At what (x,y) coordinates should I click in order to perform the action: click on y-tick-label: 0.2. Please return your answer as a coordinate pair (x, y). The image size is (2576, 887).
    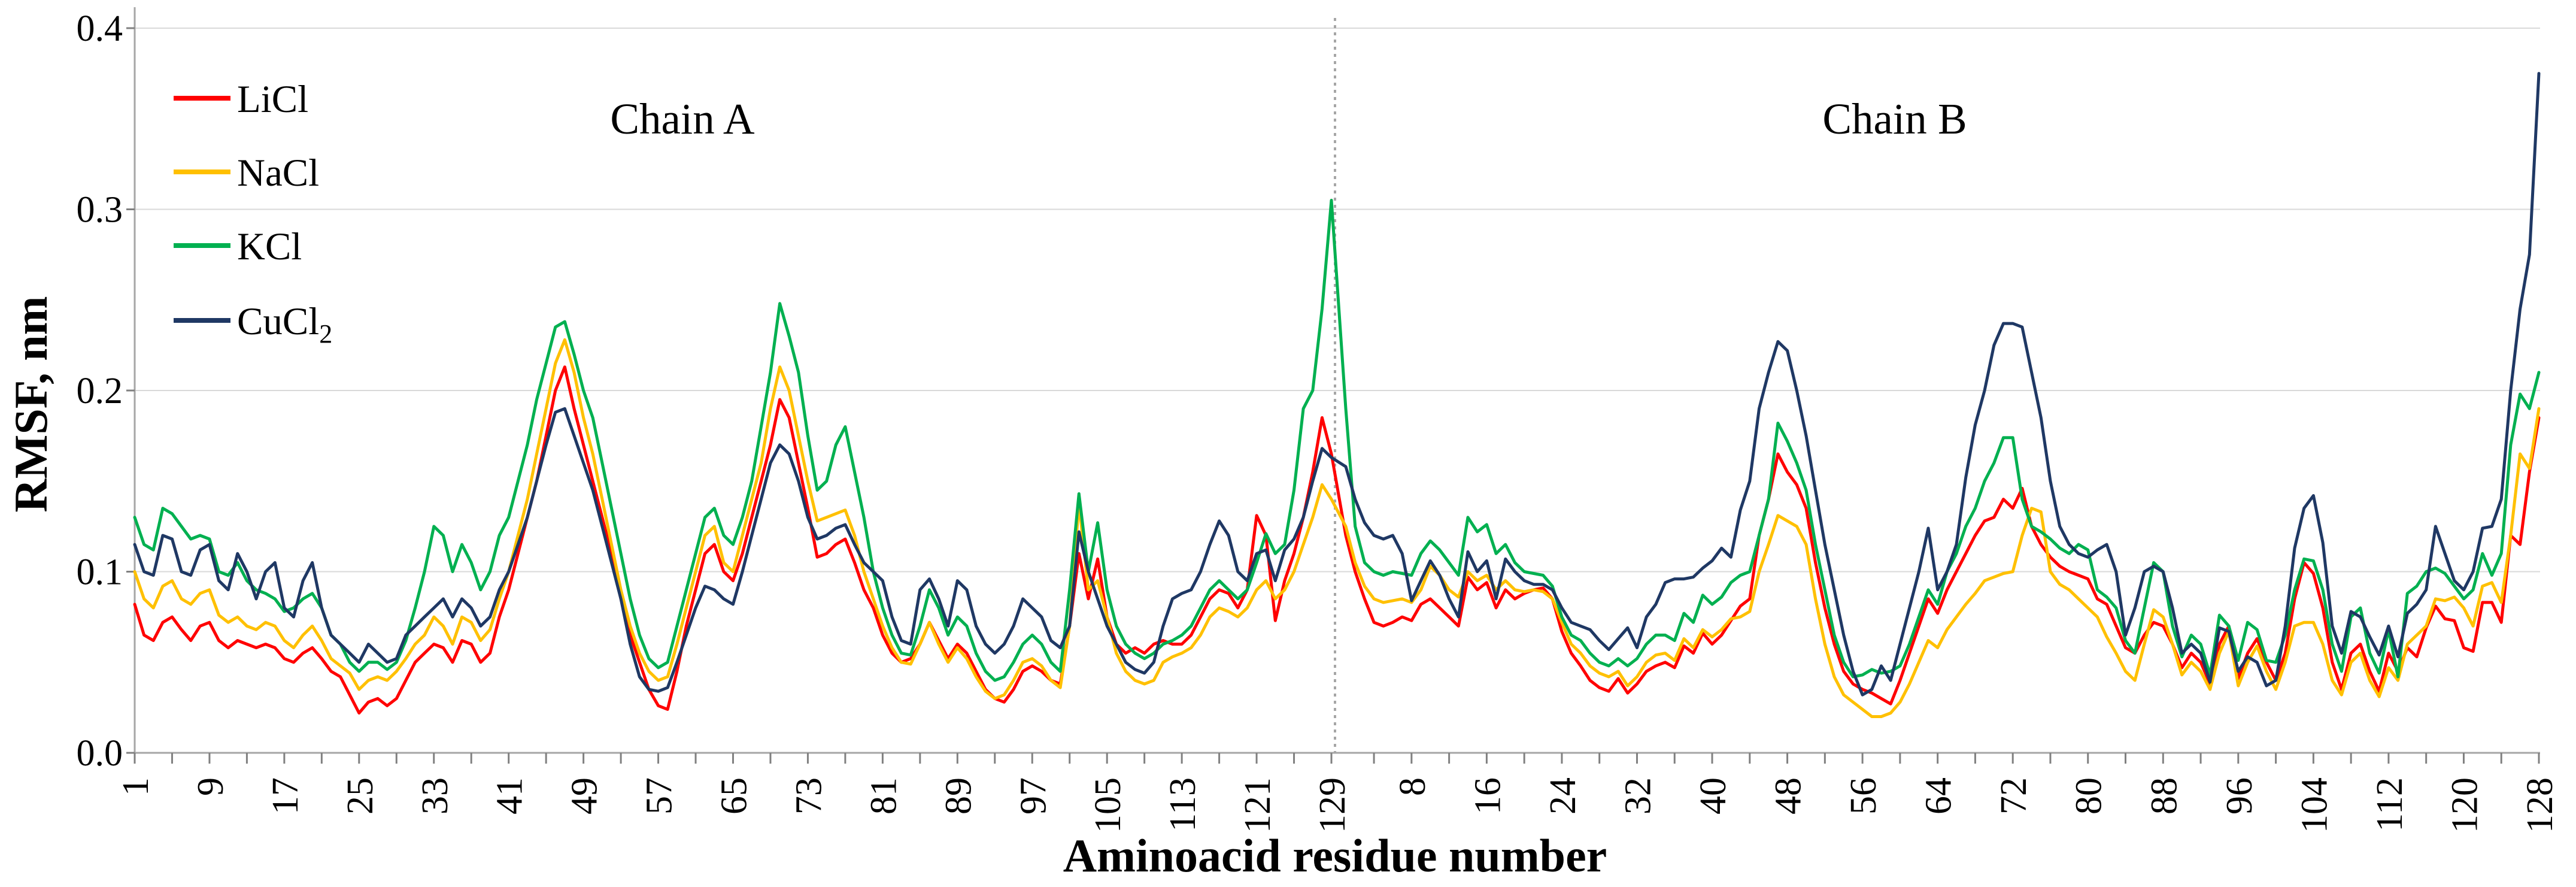
    Looking at the image, I should click on (100, 391).